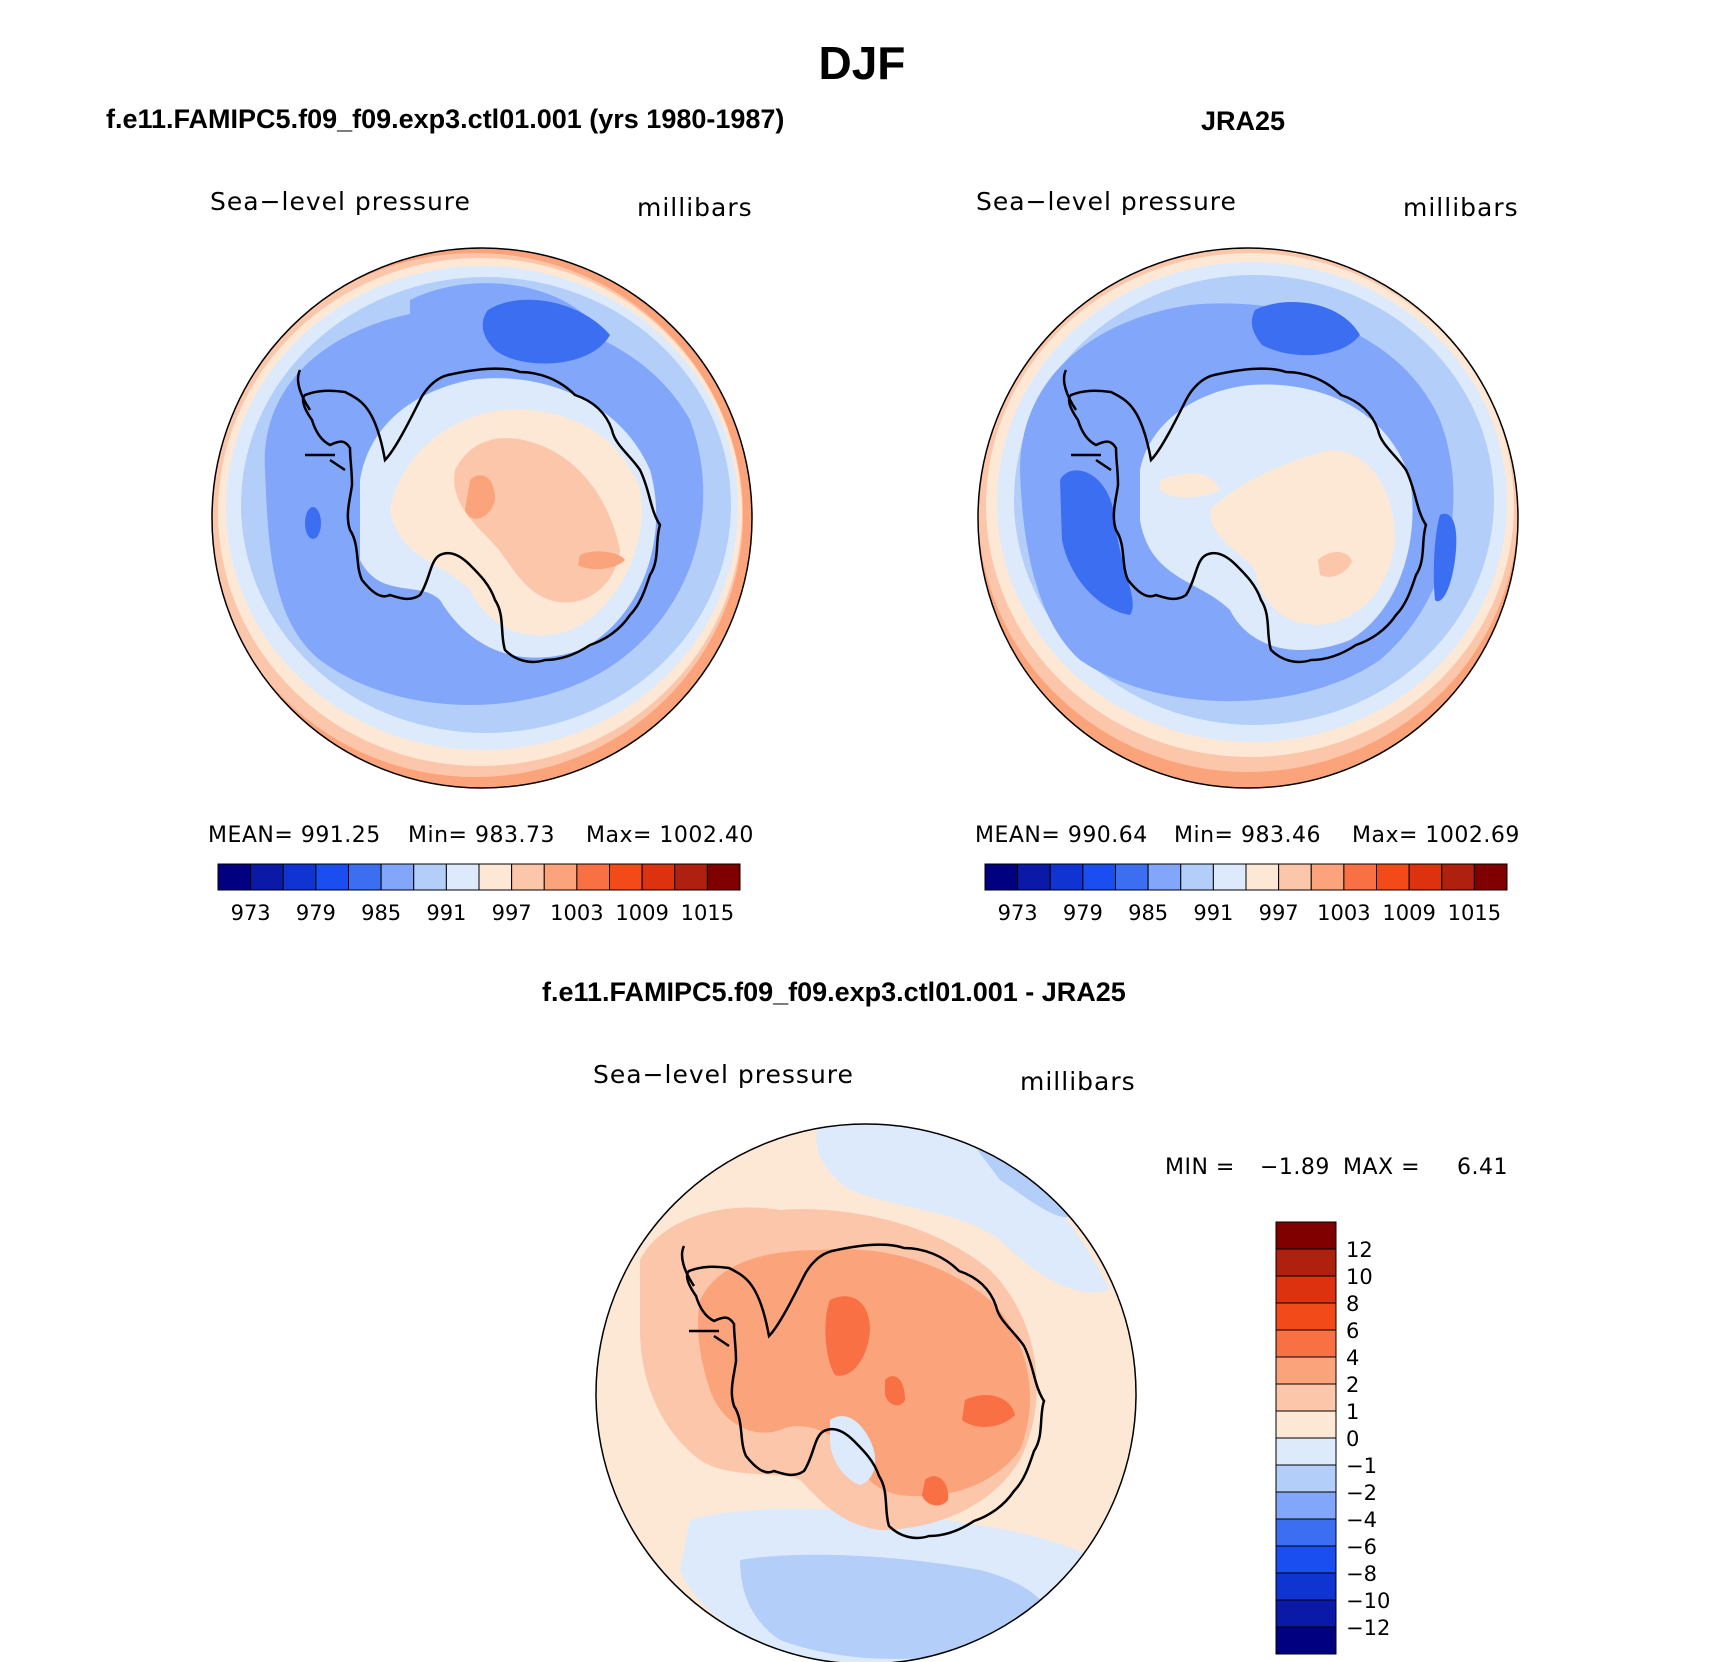 This screenshot has height=1662, width=1710. I want to click on panel3-map-border, so click(866, 1392).